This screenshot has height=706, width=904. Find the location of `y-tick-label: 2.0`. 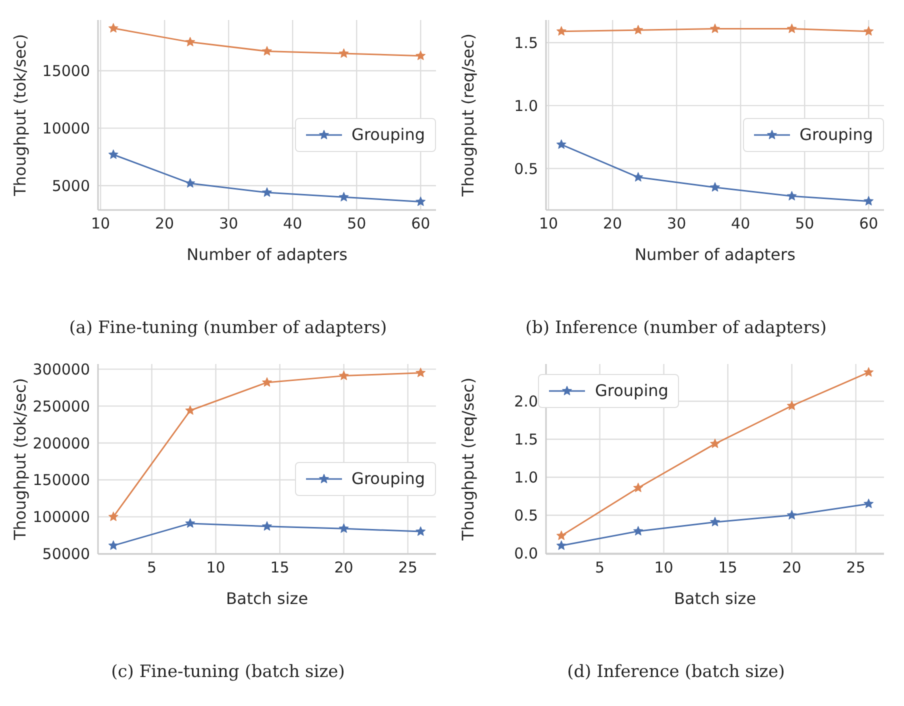

y-tick-label: 2.0 is located at coordinates (526, 401).